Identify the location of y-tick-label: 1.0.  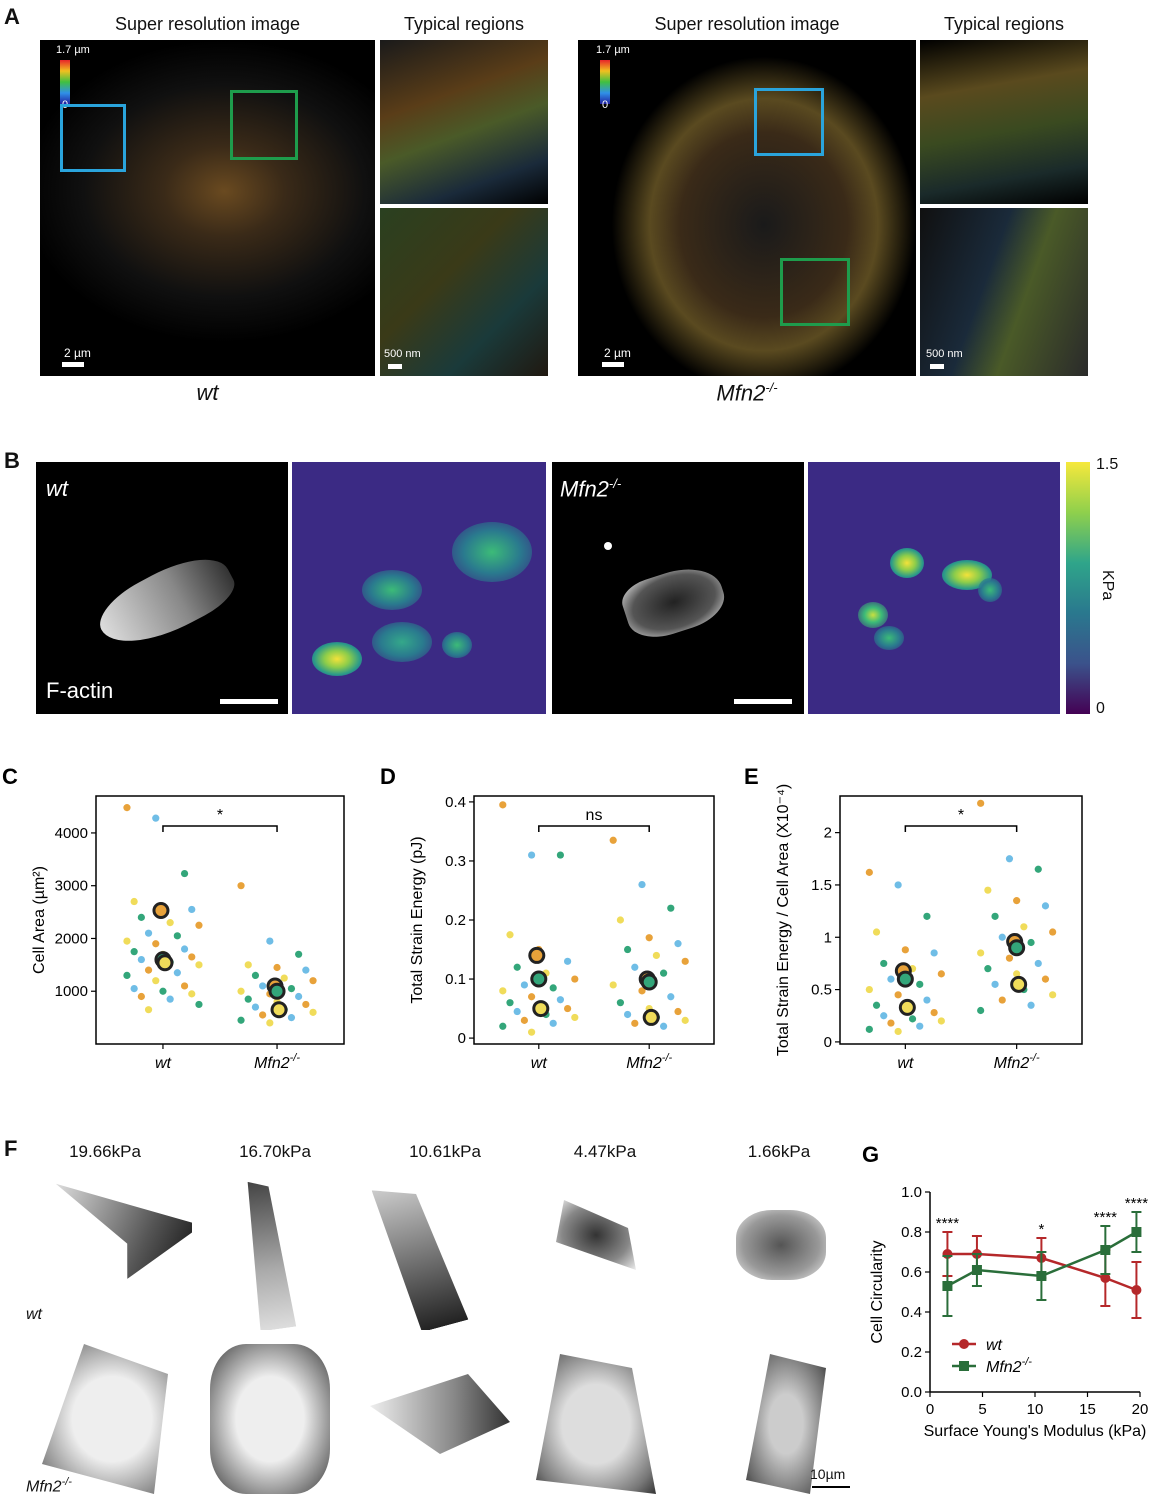
(911, 1192).